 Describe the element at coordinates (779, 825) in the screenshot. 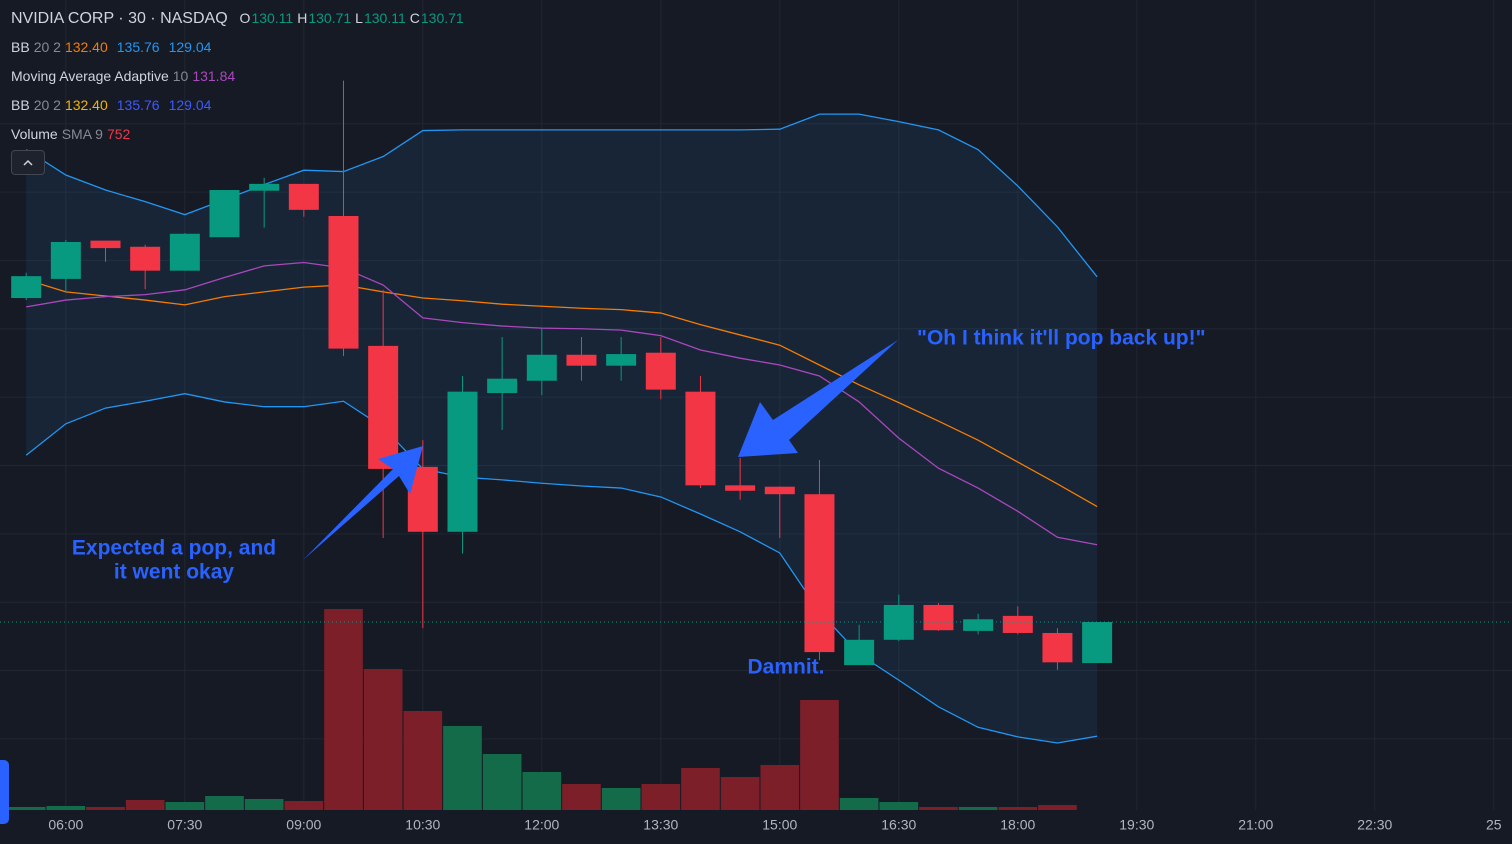

I see `x-tick-label: 15:00` at that location.